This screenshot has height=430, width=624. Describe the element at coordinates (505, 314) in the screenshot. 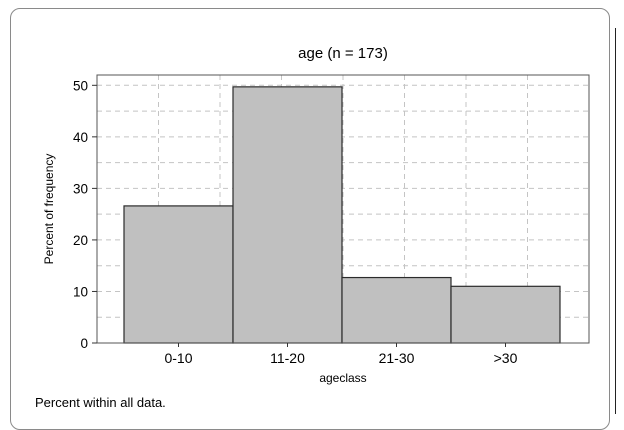

I see `bar->30` at that location.